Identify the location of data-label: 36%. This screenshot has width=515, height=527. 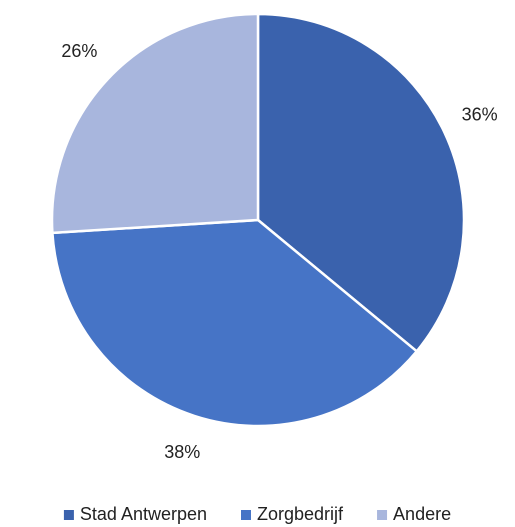
(480, 114).